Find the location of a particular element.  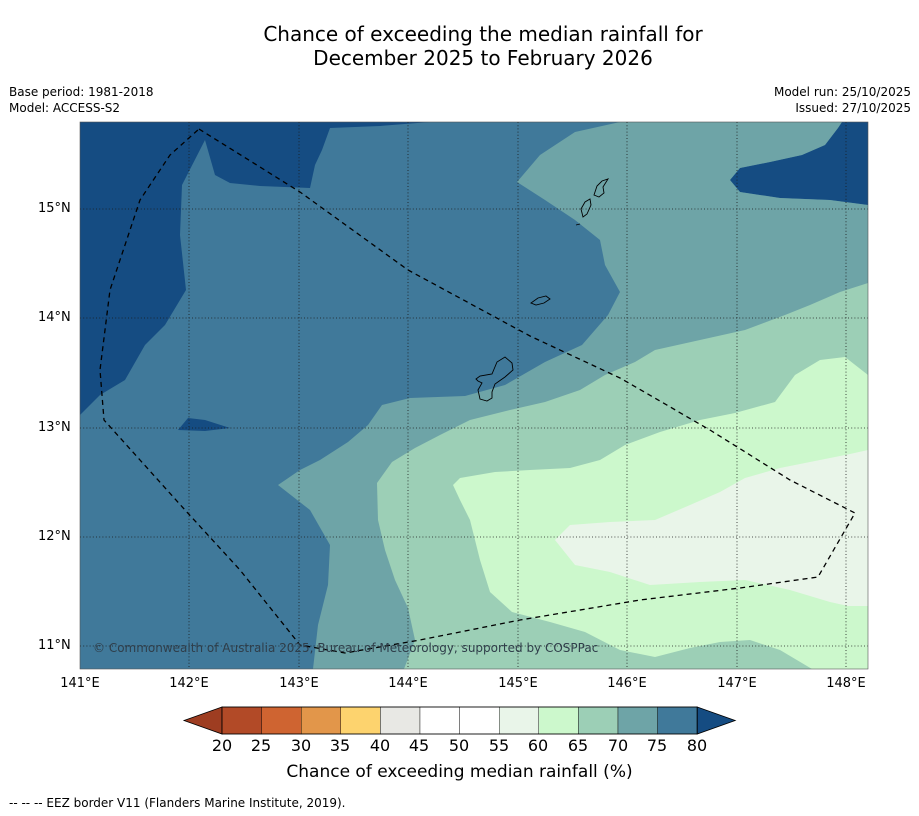

islands is located at coordinates (542, 290).